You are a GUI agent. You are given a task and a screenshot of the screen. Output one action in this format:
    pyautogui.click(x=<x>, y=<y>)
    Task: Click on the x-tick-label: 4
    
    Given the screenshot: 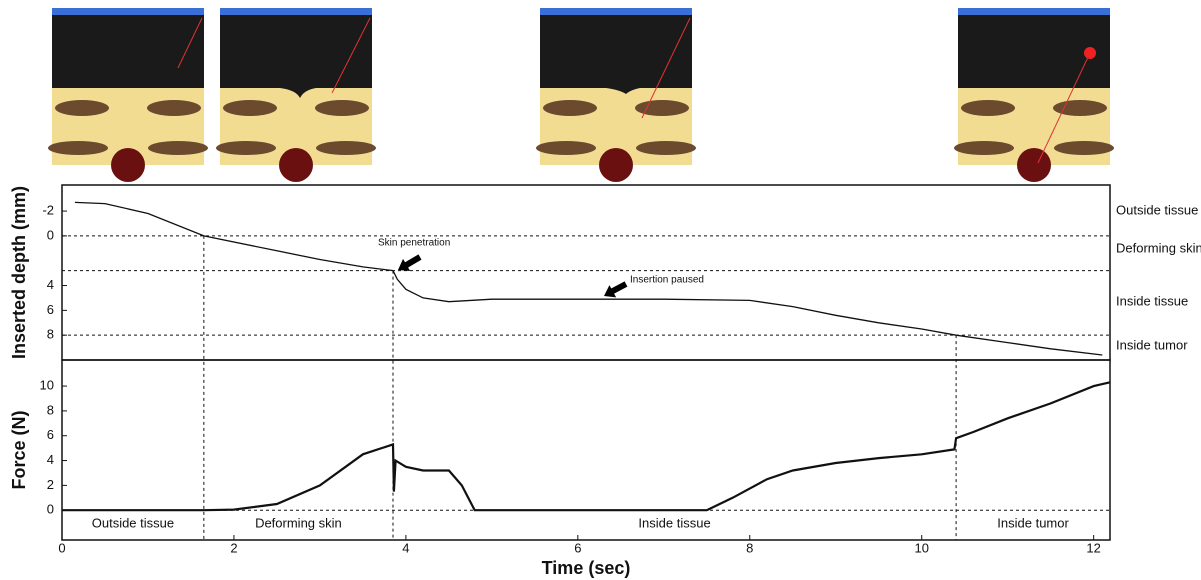 What is the action you would take?
    pyautogui.click(x=405, y=547)
    